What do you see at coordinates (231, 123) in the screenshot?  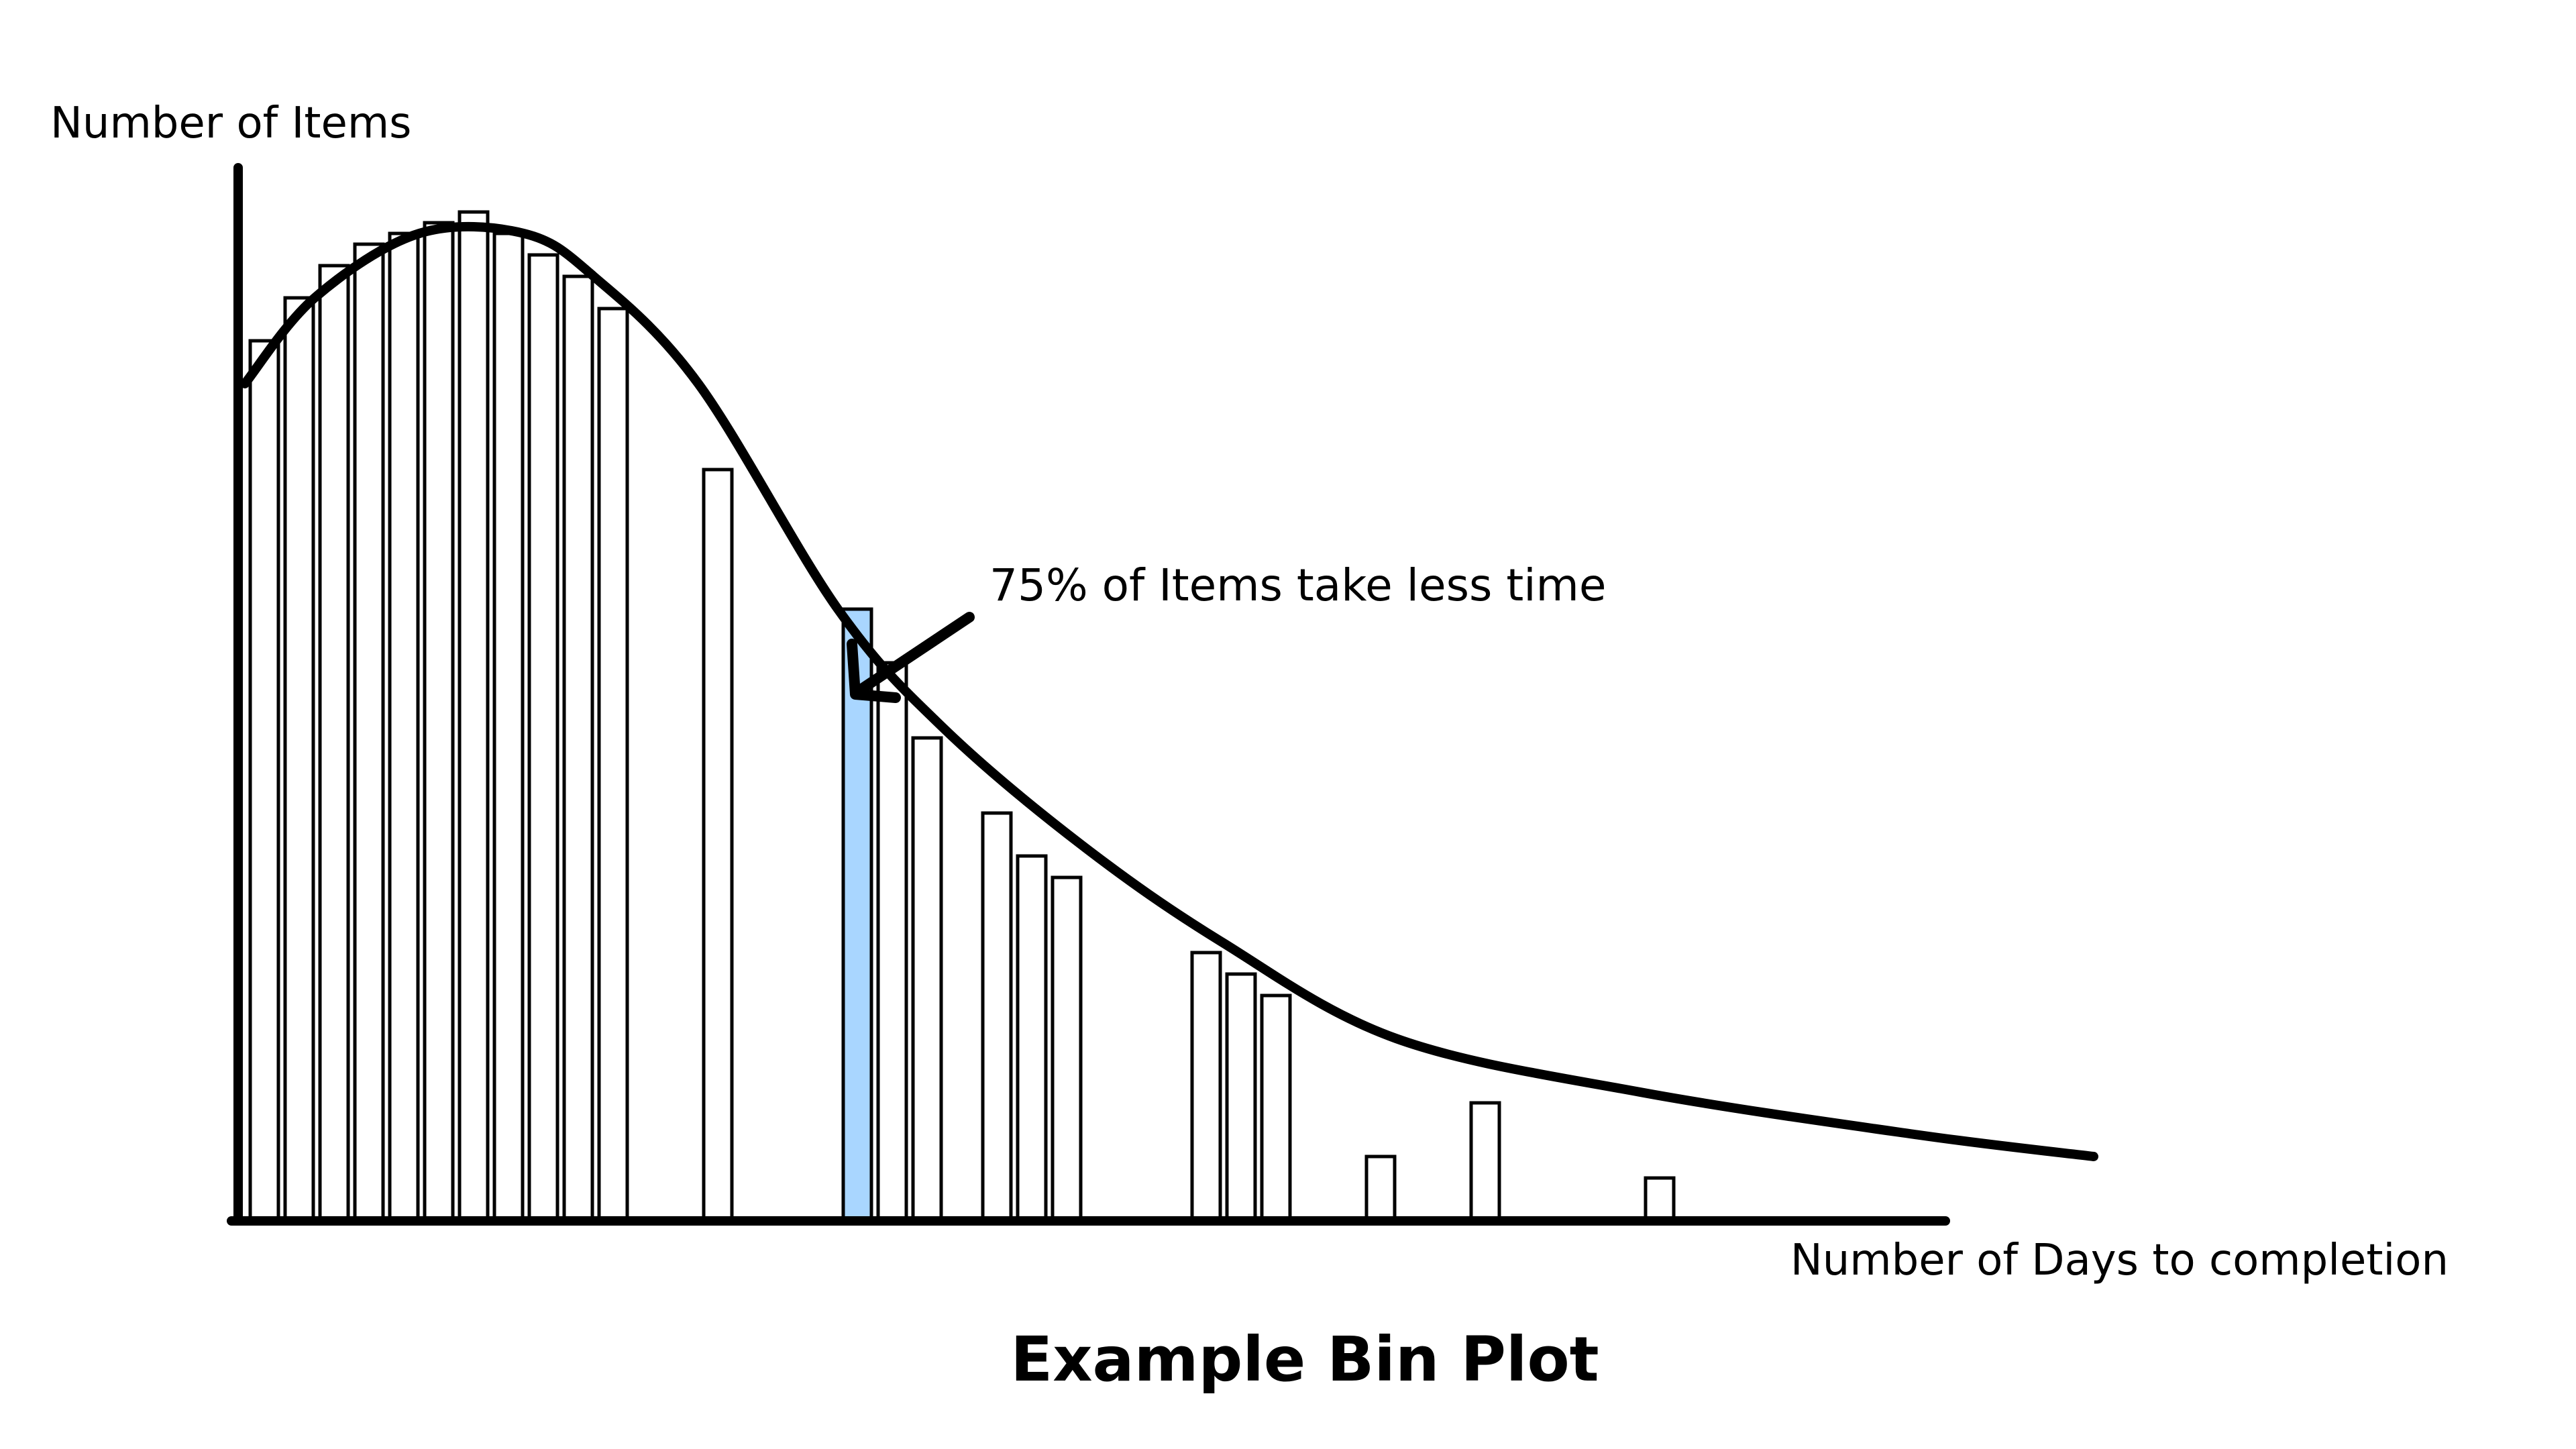 I see `y-axis-label: Number of Items` at bounding box center [231, 123].